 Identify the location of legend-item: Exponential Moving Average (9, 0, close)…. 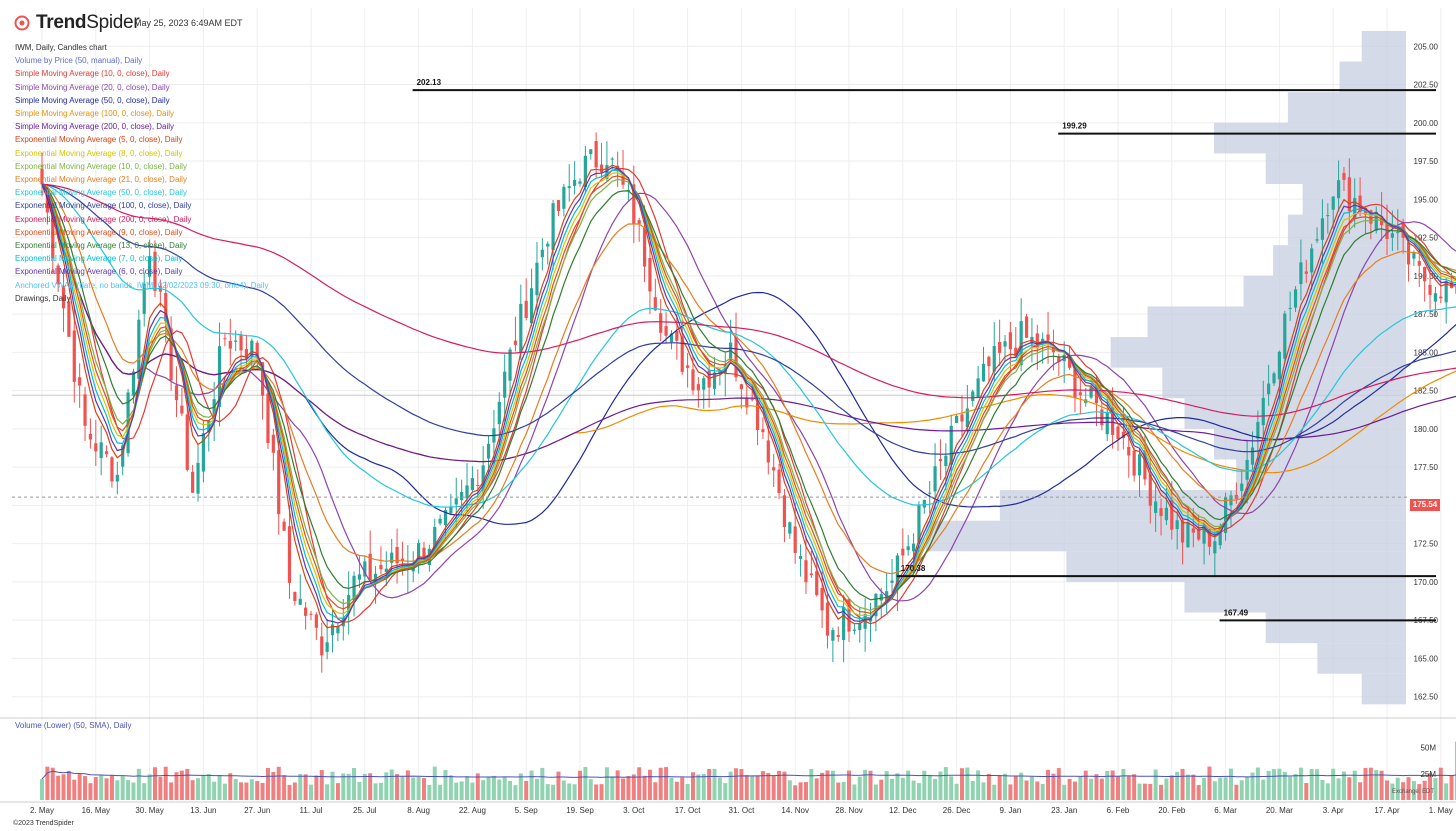
(99, 232).